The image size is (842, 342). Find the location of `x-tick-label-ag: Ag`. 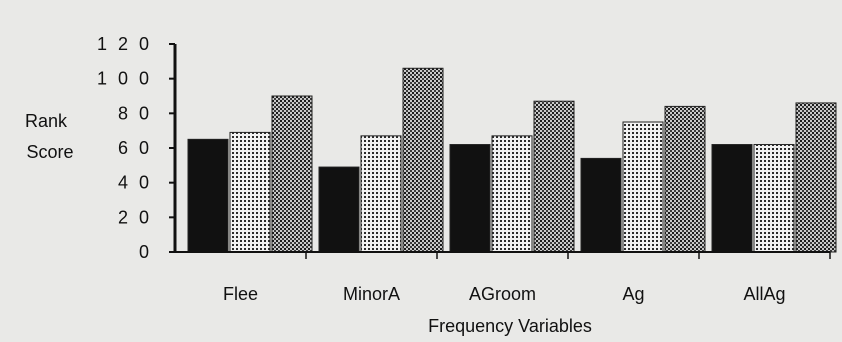

x-tick-label-ag: Ag is located at coordinates (633, 294).